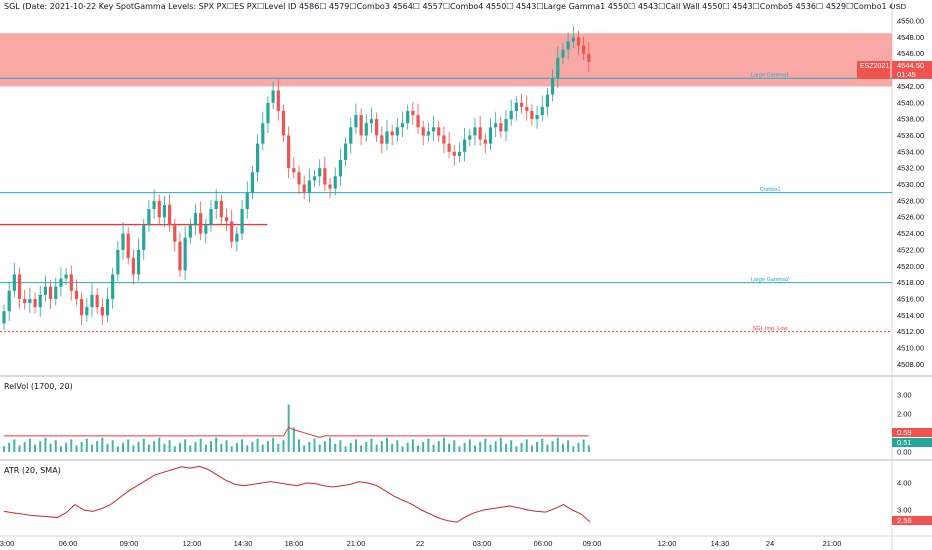 The width and height of the screenshot is (932, 550). What do you see at coordinates (482, 543) in the screenshot?
I see `time-tick-label: 03:00` at bounding box center [482, 543].